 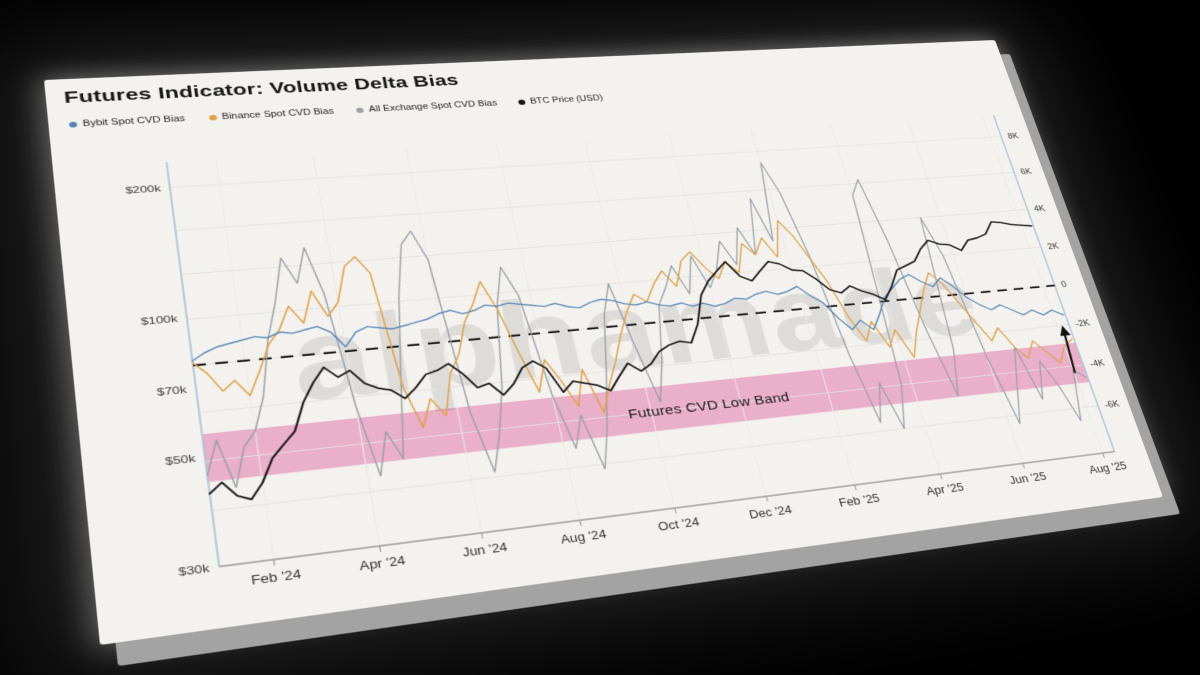 I want to click on svg-text: 2K, so click(x=1053, y=246).